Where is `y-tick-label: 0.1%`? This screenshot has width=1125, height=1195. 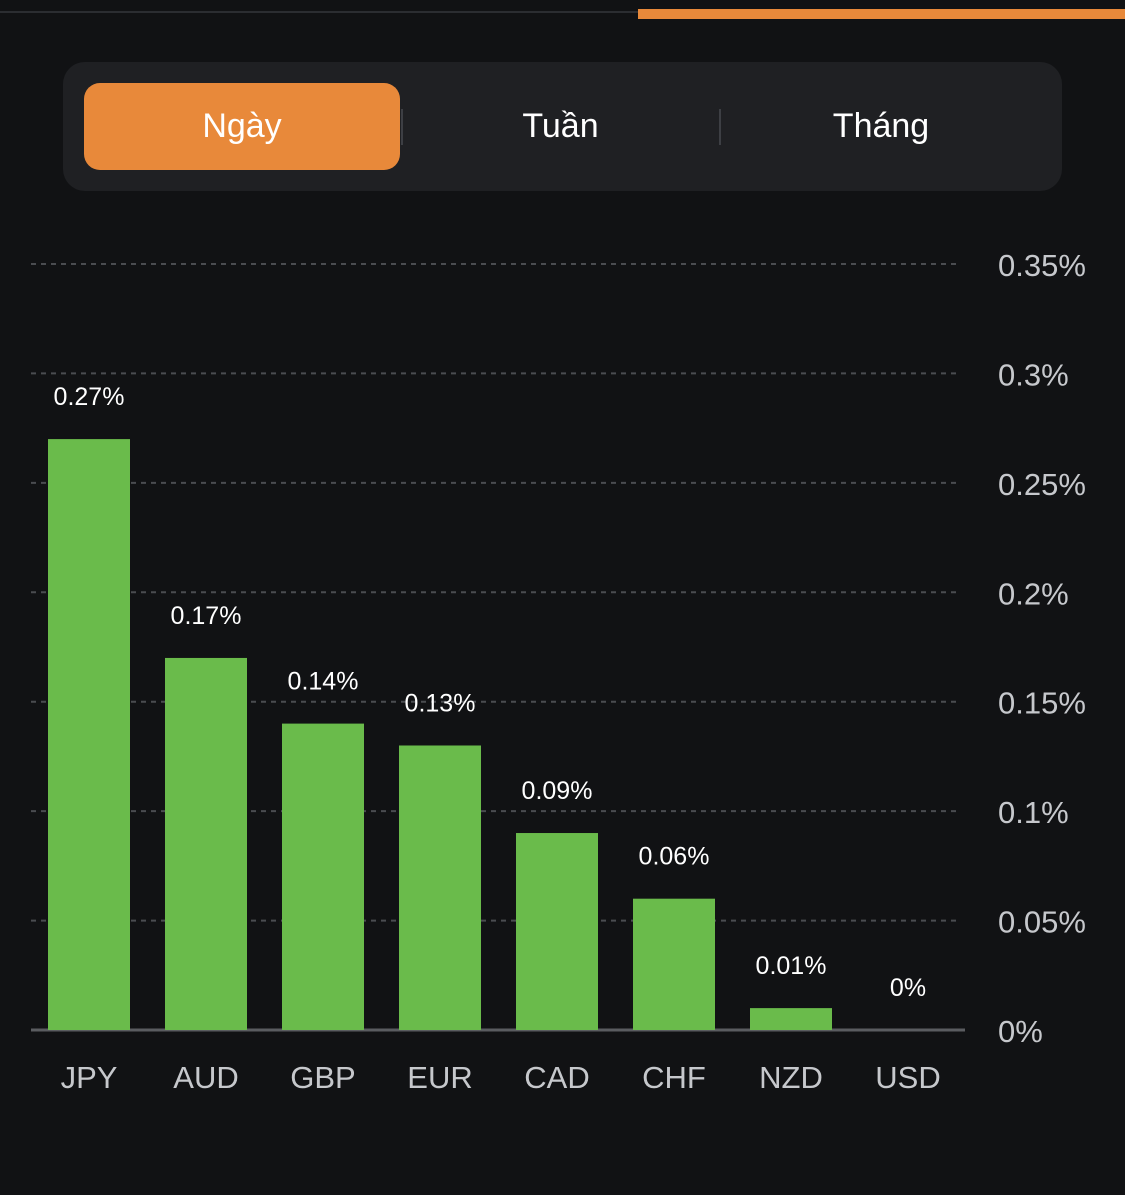
y-tick-label: 0.1% is located at coordinates (1033, 812).